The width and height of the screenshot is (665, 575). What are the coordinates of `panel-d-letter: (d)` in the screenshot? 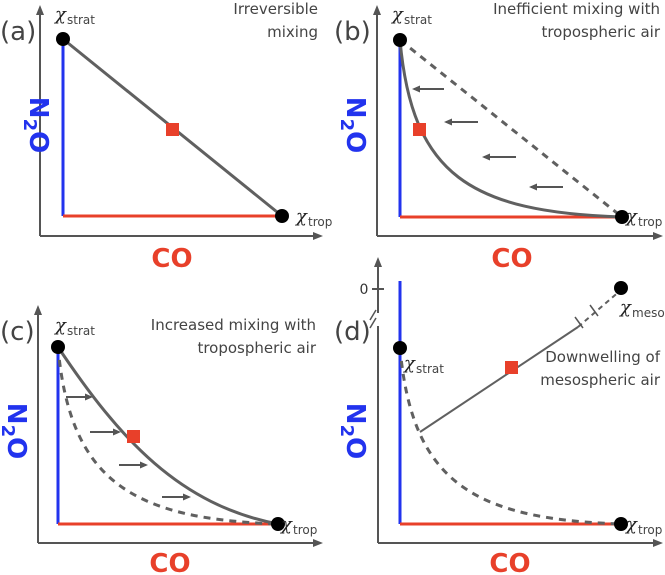 It's located at (352, 332).